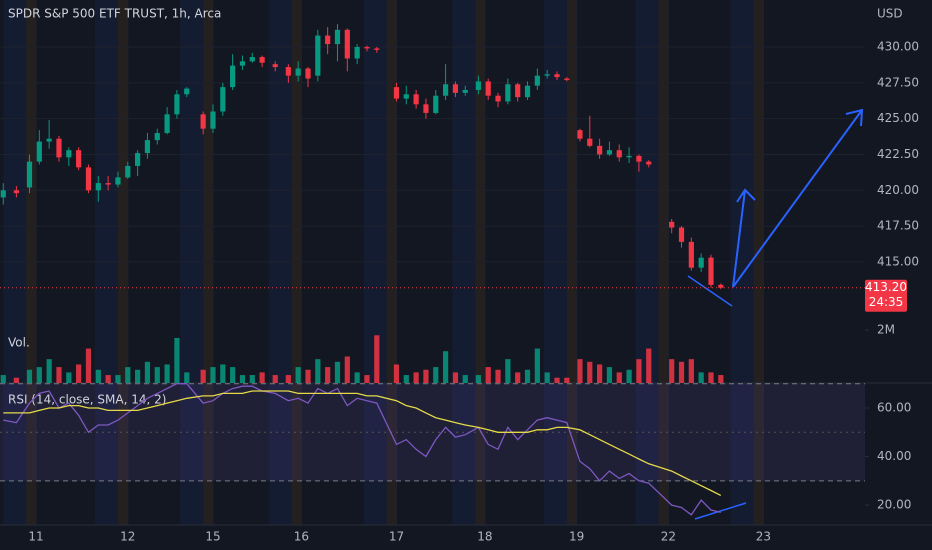 The width and height of the screenshot is (932, 550). I want to click on x-tick-label: 15, so click(212, 537).